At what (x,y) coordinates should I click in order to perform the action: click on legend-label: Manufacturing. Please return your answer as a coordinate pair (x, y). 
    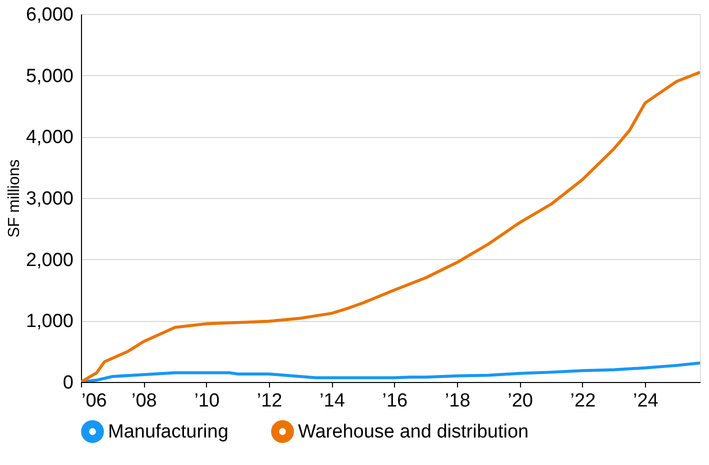
    Looking at the image, I should click on (168, 432).